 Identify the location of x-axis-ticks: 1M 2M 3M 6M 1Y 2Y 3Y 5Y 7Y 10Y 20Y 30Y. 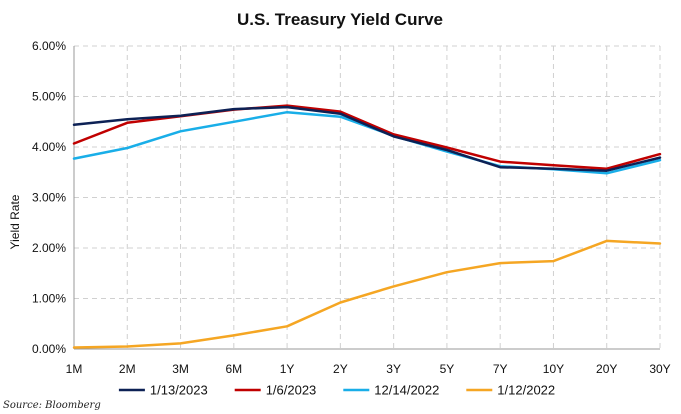
(368, 369).